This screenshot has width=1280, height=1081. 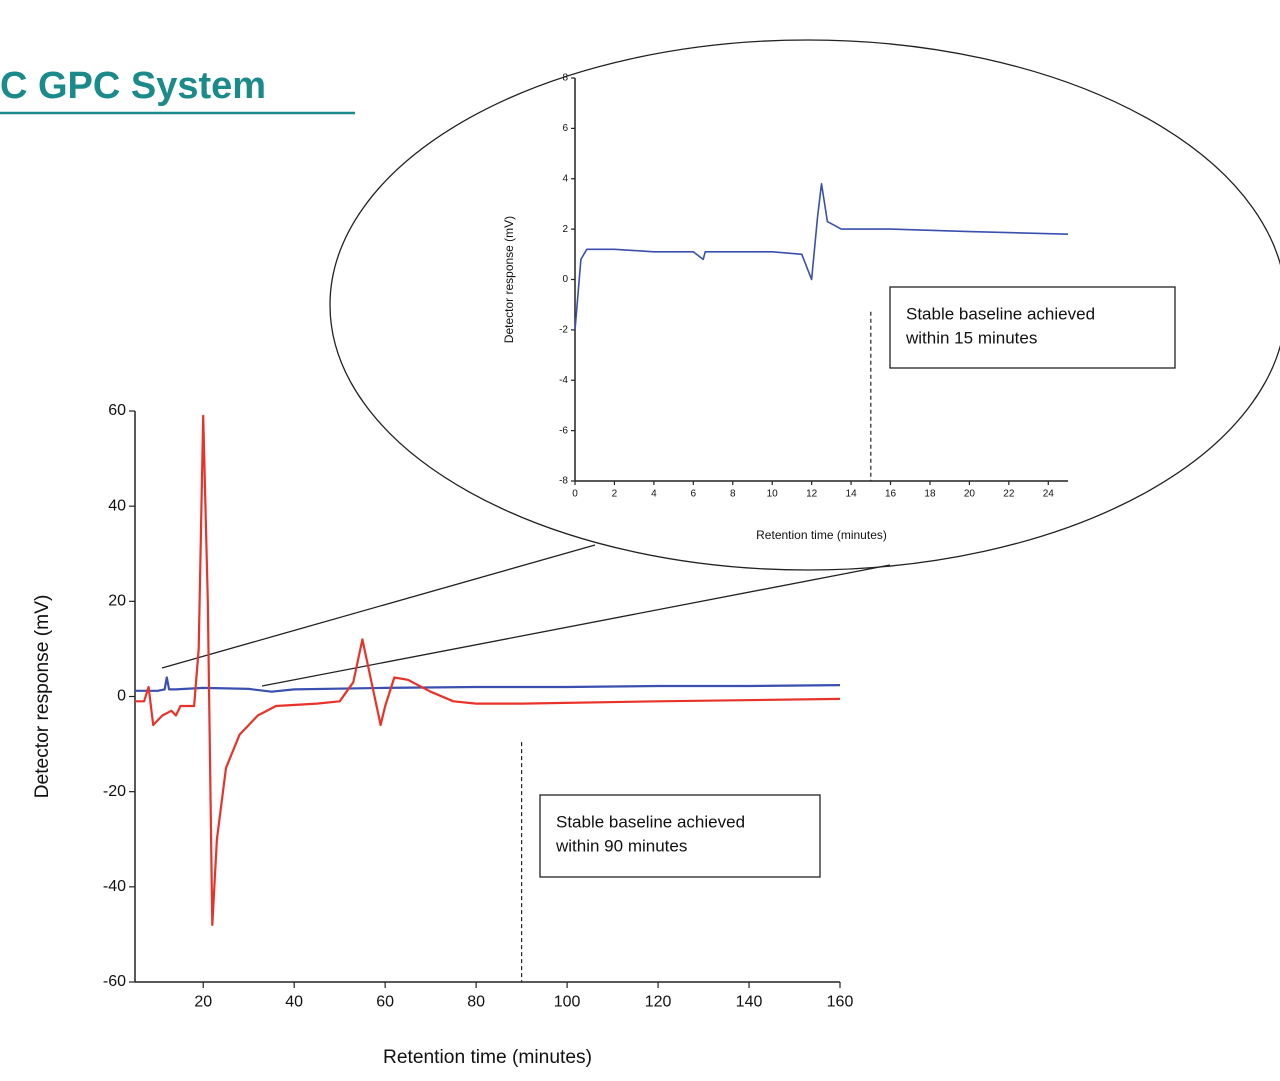 What do you see at coordinates (733, 494) in the screenshot?
I see `x-tick-label: 8` at bounding box center [733, 494].